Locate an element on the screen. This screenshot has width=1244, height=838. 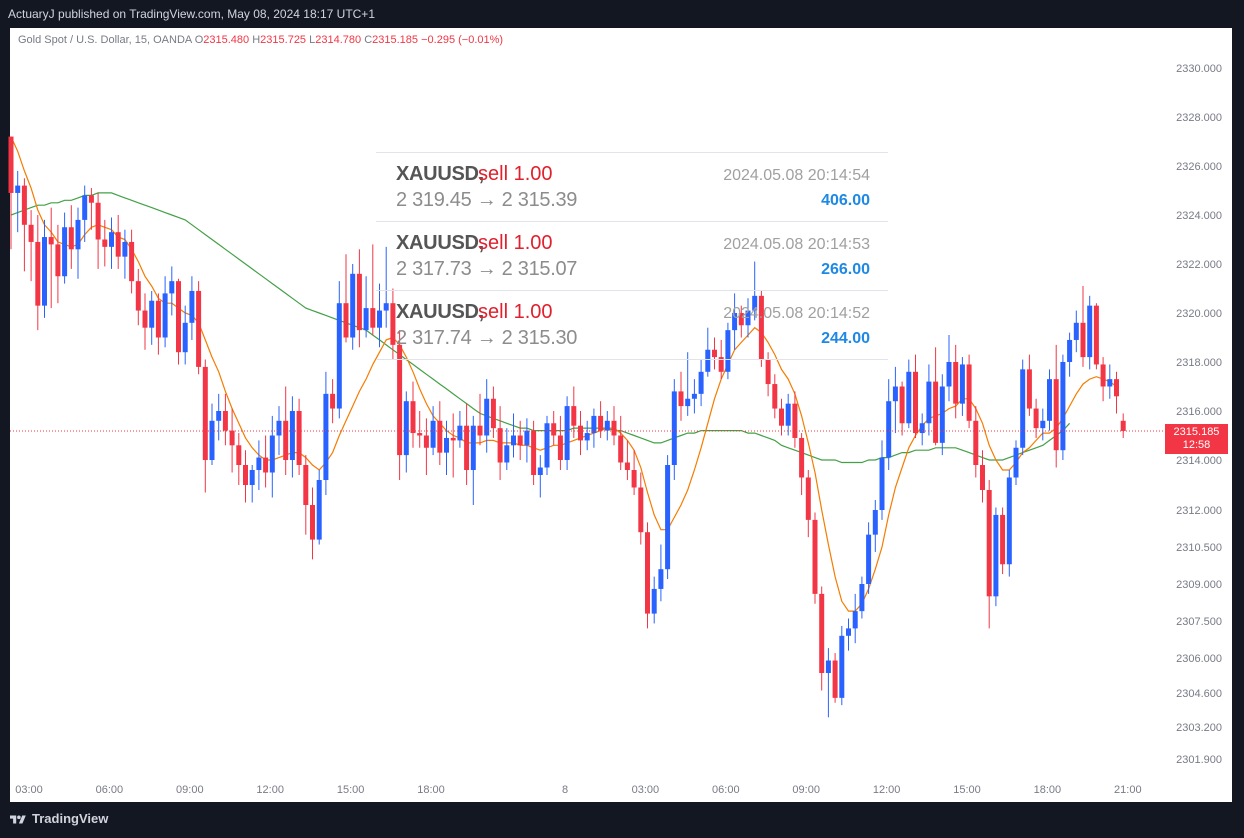
time-tick-label: 15:00 is located at coordinates (967, 790).